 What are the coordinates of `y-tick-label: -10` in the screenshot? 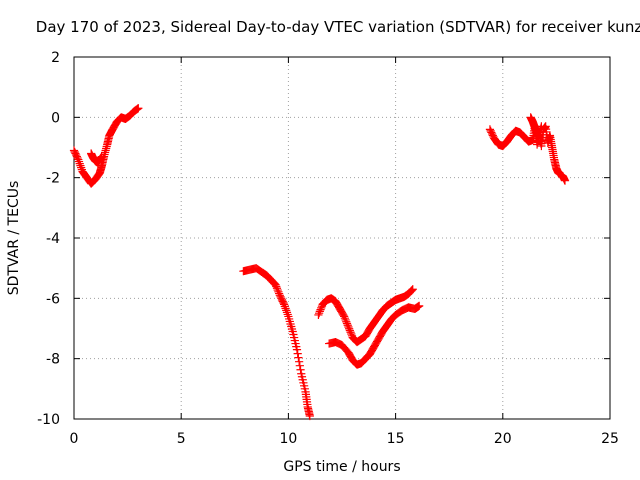 It's located at (48, 420).